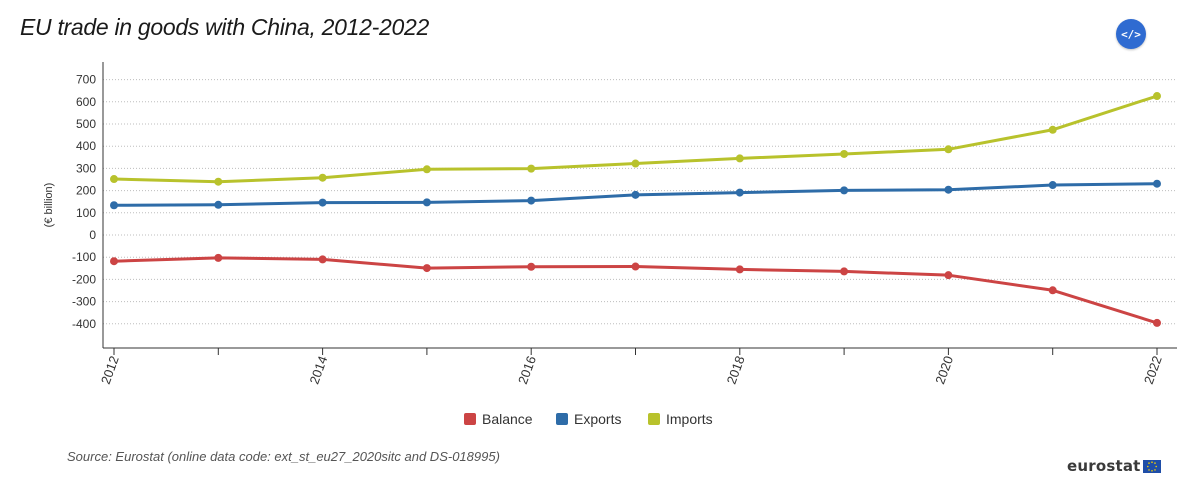 This screenshot has width=1200, height=483. Describe the element at coordinates (86, 102) in the screenshot. I see `y-tick-label: 600` at that location.